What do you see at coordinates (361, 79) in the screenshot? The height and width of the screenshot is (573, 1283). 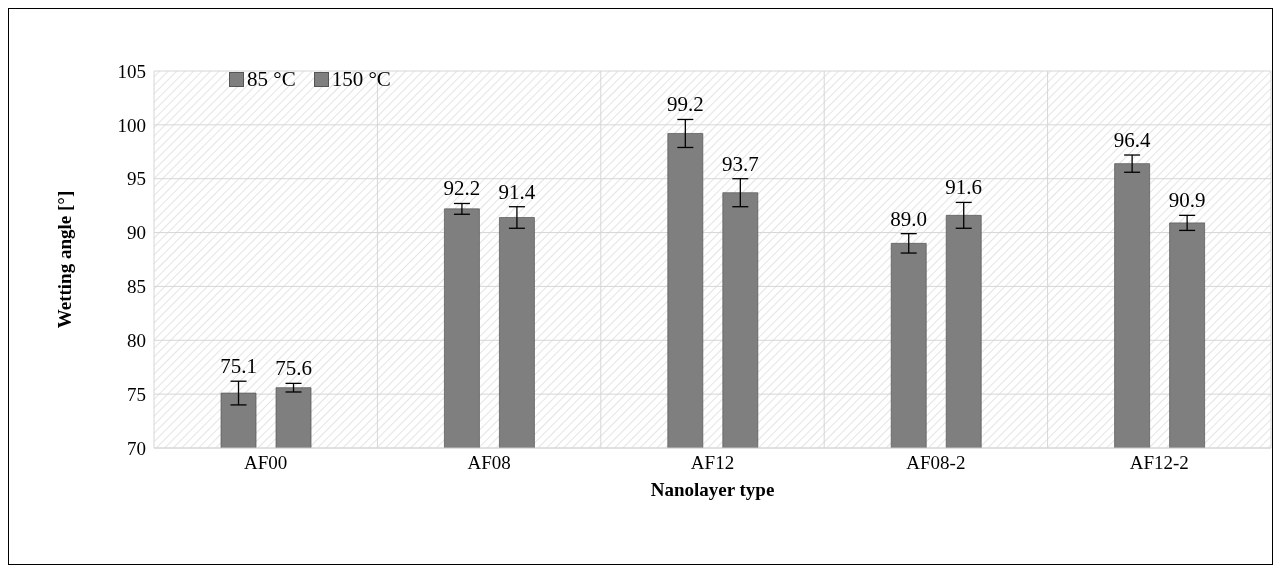 I see `legend-label: 150 °C` at bounding box center [361, 79].